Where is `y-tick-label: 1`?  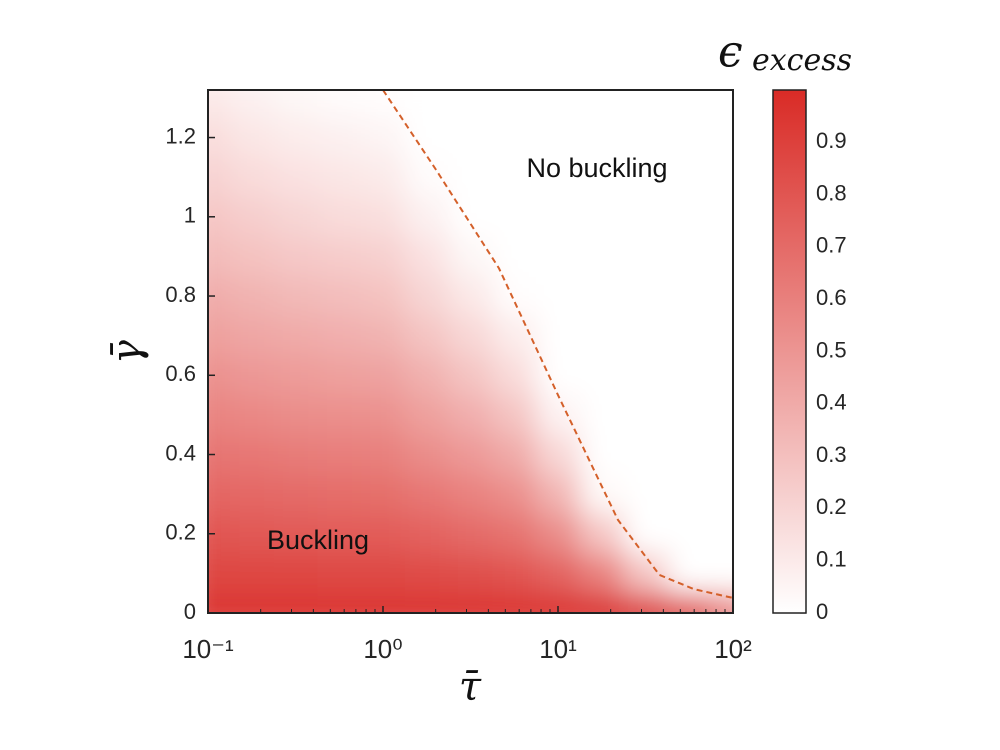
y-tick-label: 1 is located at coordinates (190, 215).